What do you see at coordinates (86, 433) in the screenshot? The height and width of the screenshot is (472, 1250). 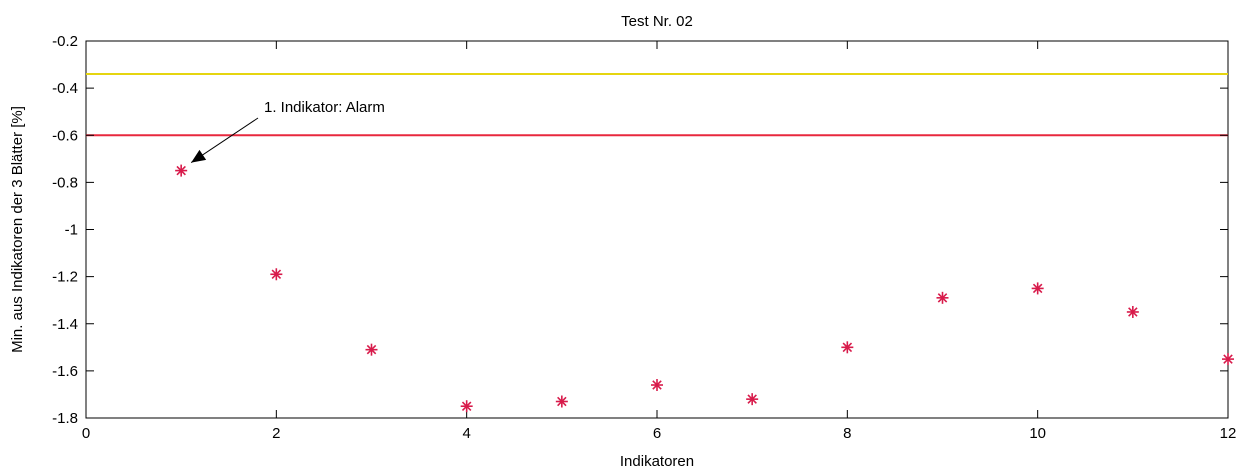 I see `x-tick-label: 0` at bounding box center [86, 433].